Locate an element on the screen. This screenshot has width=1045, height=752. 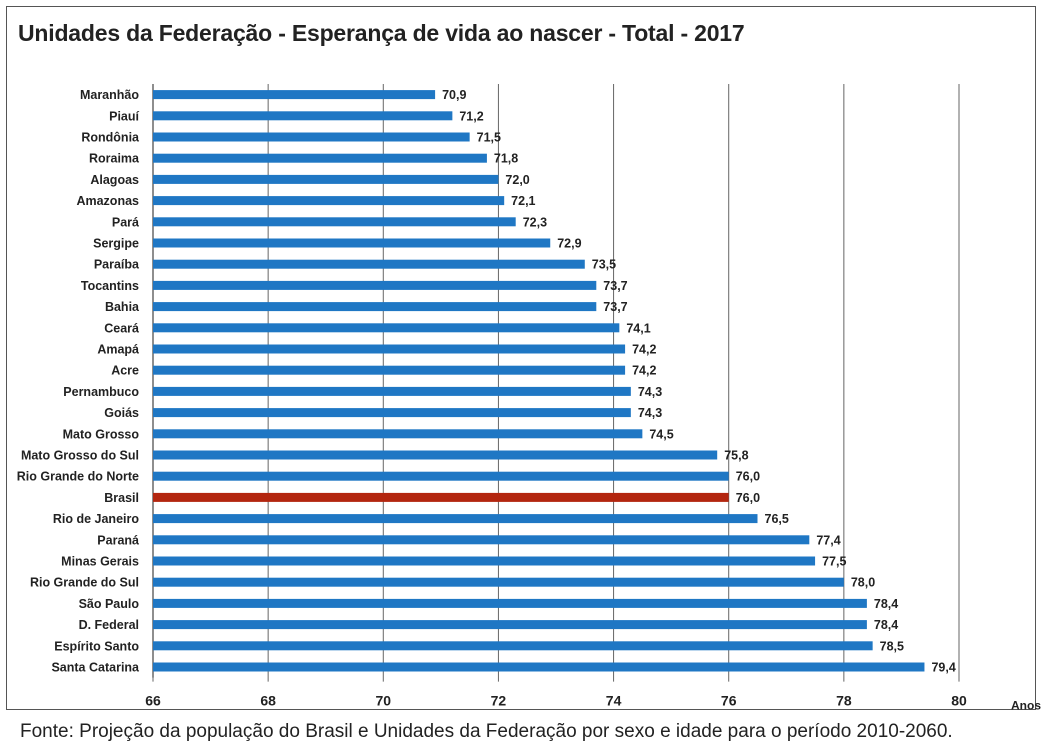
category-label: Amapá is located at coordinates (118, 350).